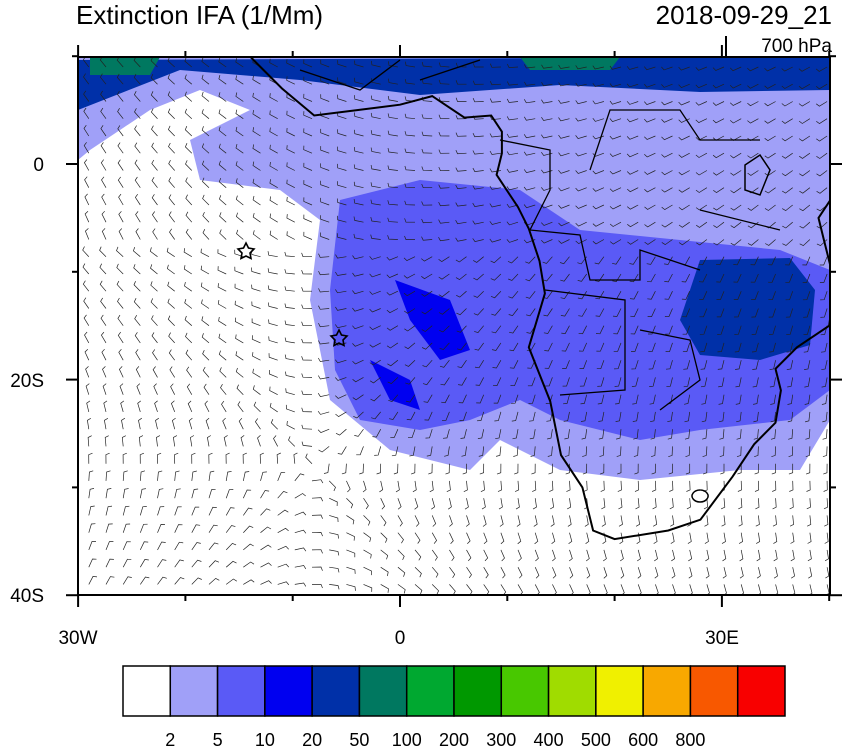 The width and height of the screenshot is (850, 755). I want to click on colorbar-swatch, so click(336, 691).